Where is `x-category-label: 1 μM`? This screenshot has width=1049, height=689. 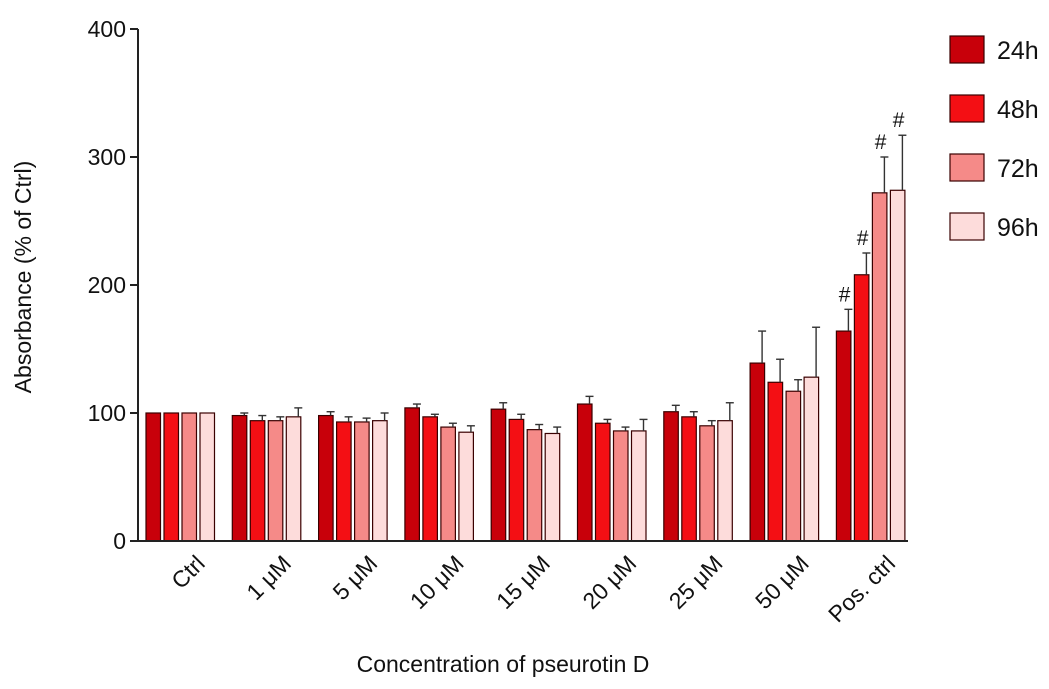
x-category-label: 1 μM is located at coordinates (268, 577).